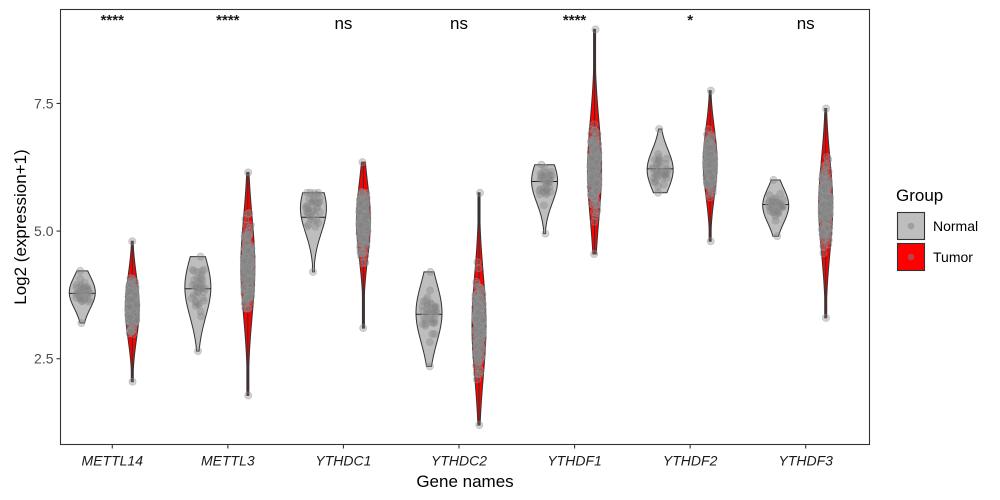 The height and width of the screenshot is (500, 1000). Describe the element at coordinates (343, 23) in the screenshot. I see `significance-label: ns` at that location.